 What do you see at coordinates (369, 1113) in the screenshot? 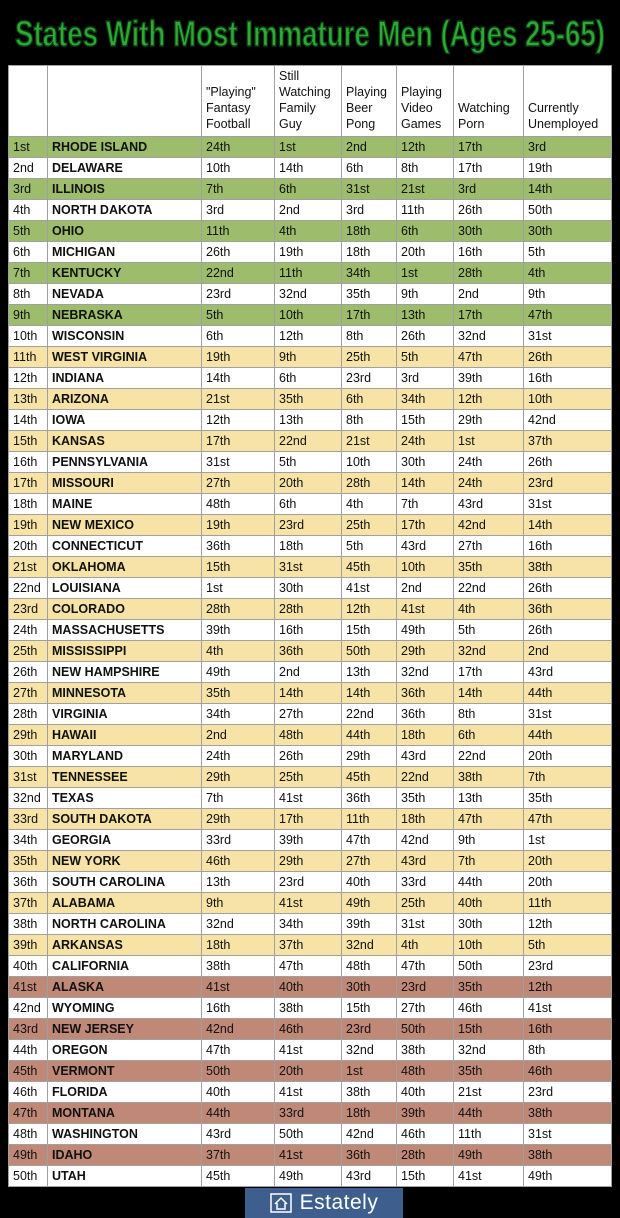
I see `table-cell: 18th` at bounding box center [369, 1113].